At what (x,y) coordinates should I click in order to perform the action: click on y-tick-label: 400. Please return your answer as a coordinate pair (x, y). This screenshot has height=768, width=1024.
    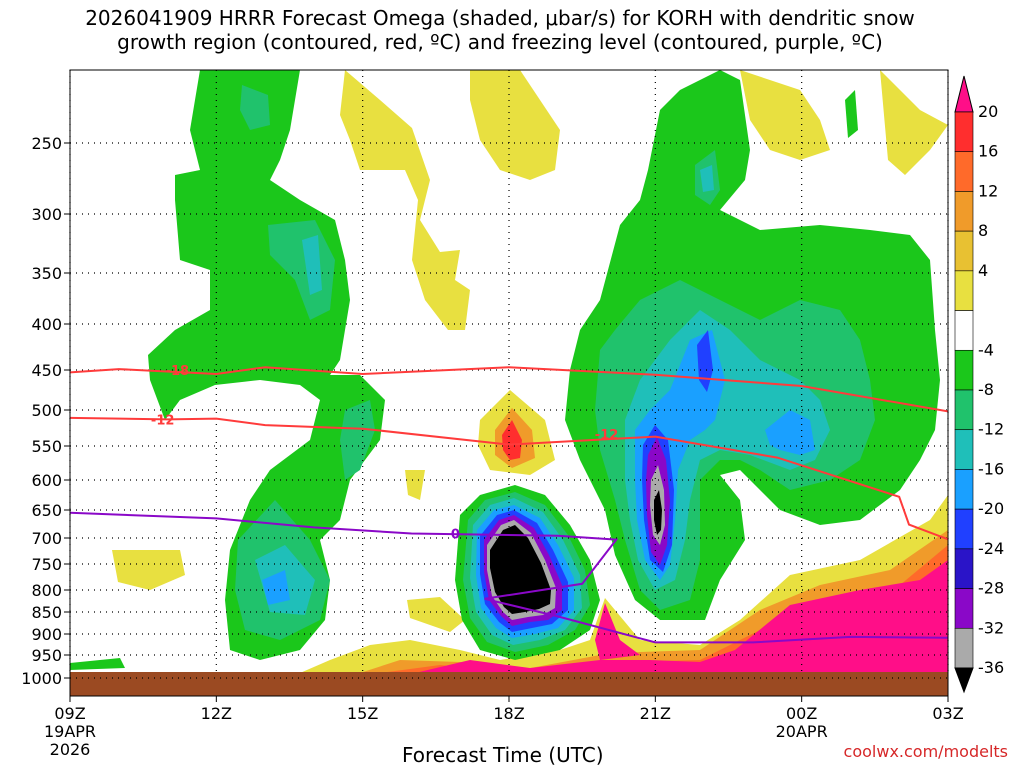
    Looking at the image, I should click on (46, 324).